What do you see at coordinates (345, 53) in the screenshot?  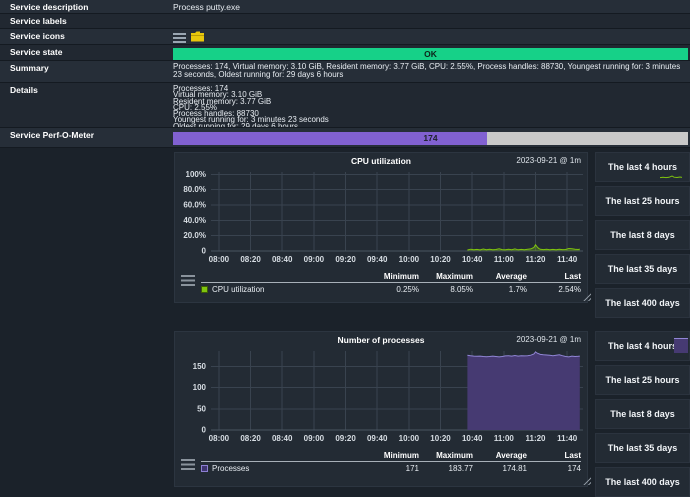 I see `row-service-state: Service state OK` at bounding box center [345, 53].